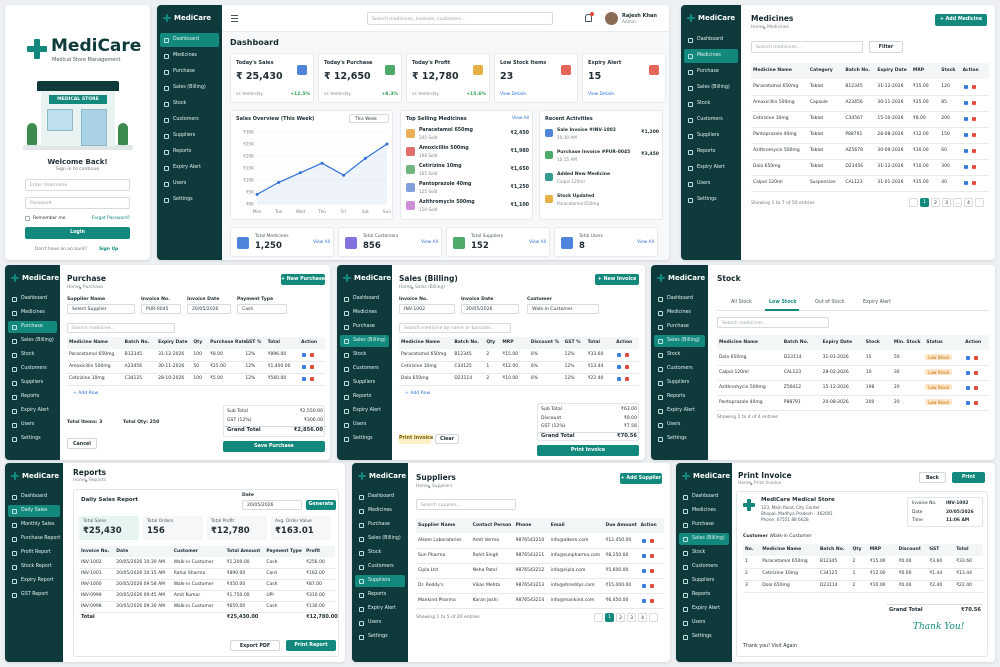  What do you see at coordinates (611, 18) in the screenshot?
I see `avatar` at bounding box center [611, 18].